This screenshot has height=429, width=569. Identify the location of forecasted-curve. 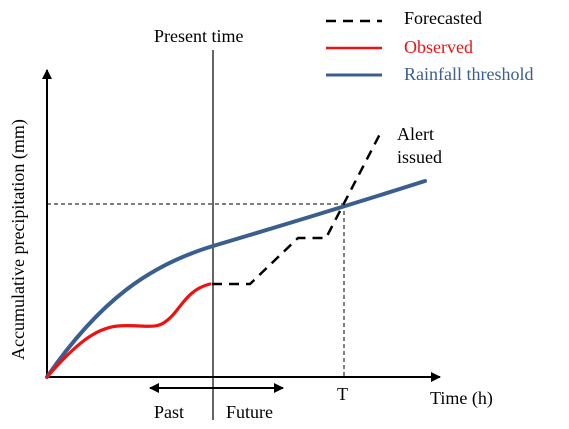
(297, 208).